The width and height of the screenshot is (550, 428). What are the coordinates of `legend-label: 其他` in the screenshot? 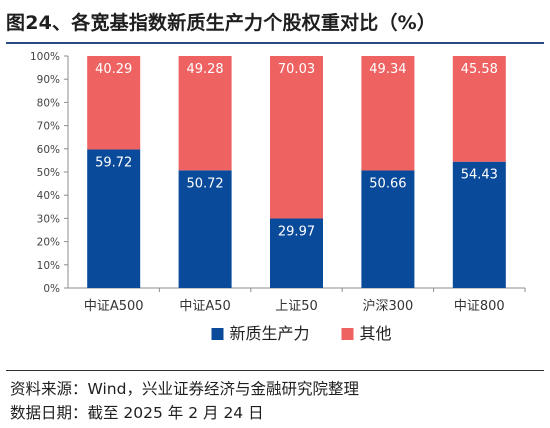 It's located at (376, 333).